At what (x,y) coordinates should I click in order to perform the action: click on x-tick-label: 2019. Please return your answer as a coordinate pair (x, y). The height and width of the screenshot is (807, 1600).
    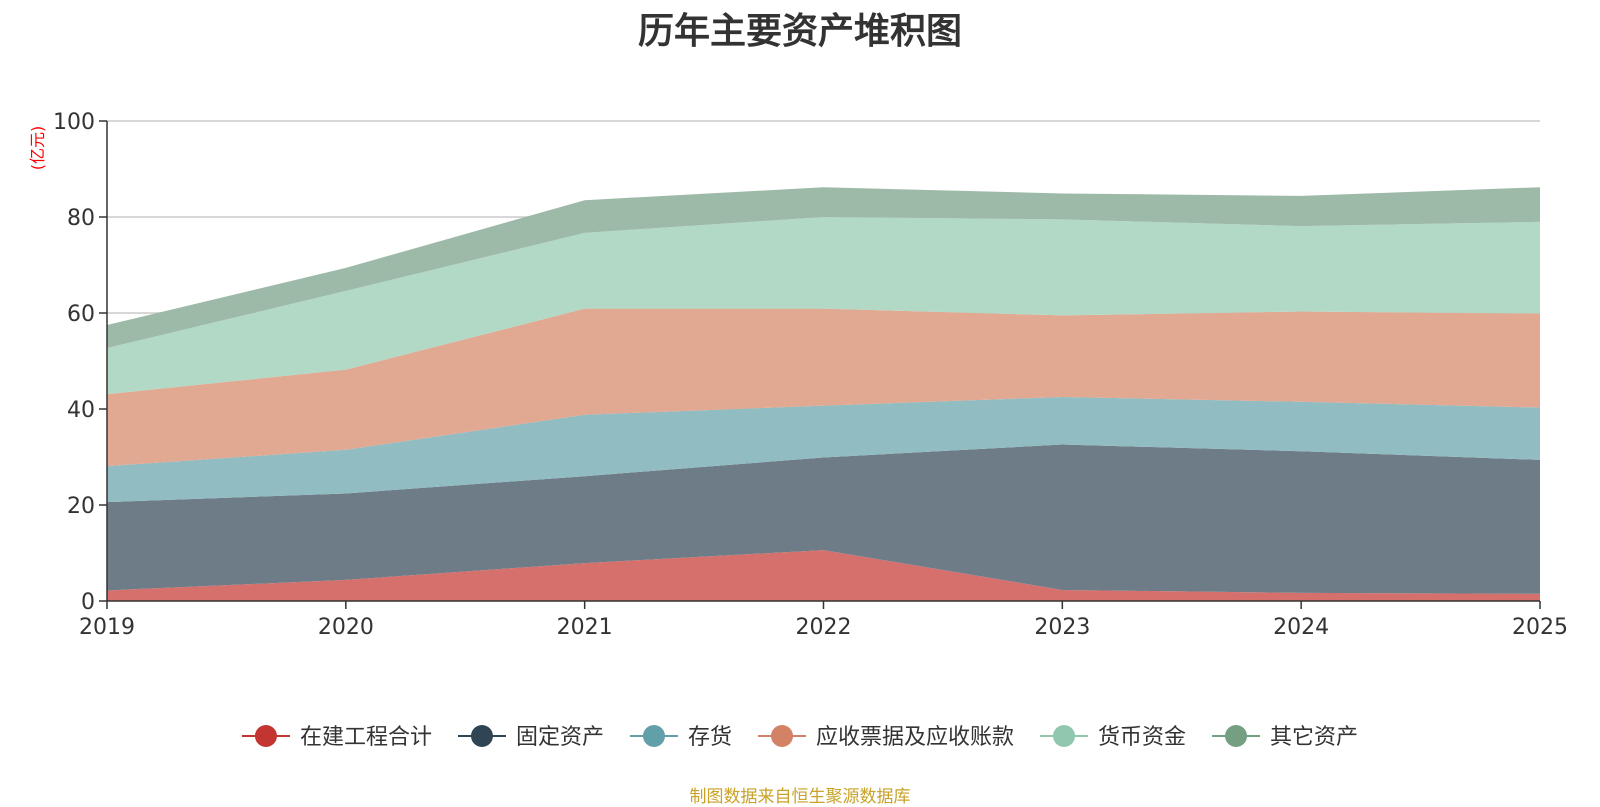
    Looking at the image, I should click on (107, 627).